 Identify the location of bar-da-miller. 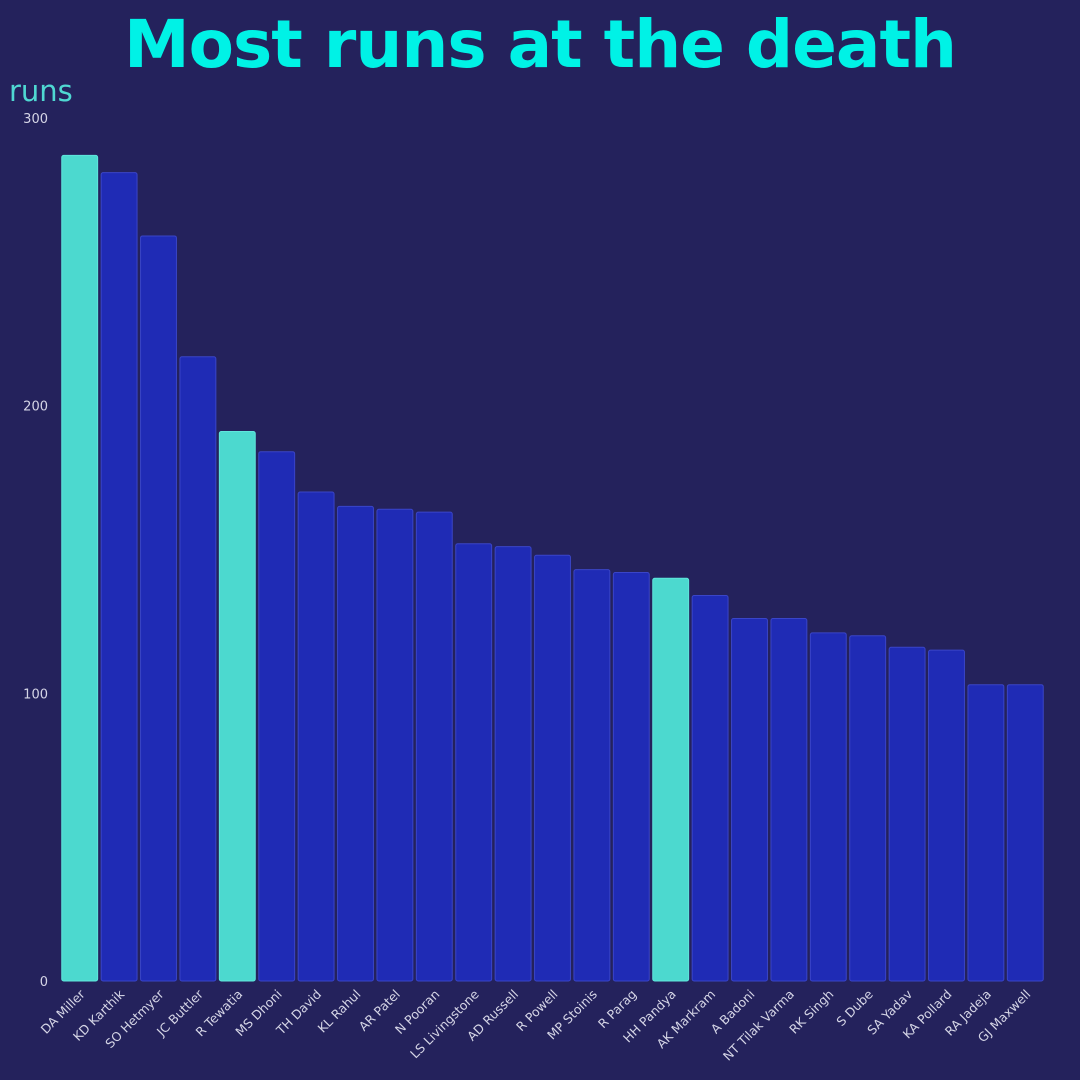
(80, 568).